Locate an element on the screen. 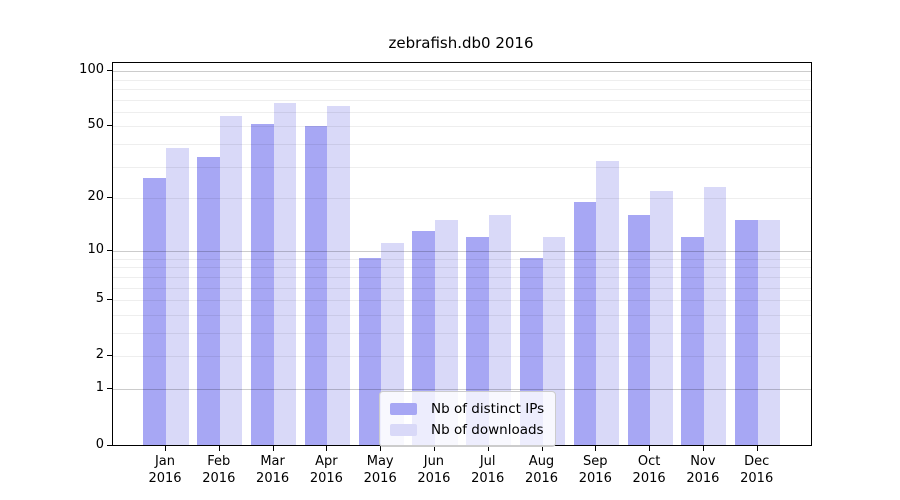 This screenshot has height=500, width=900. x-tick-label: Aug 2016 is located at coordinates (542, 470).